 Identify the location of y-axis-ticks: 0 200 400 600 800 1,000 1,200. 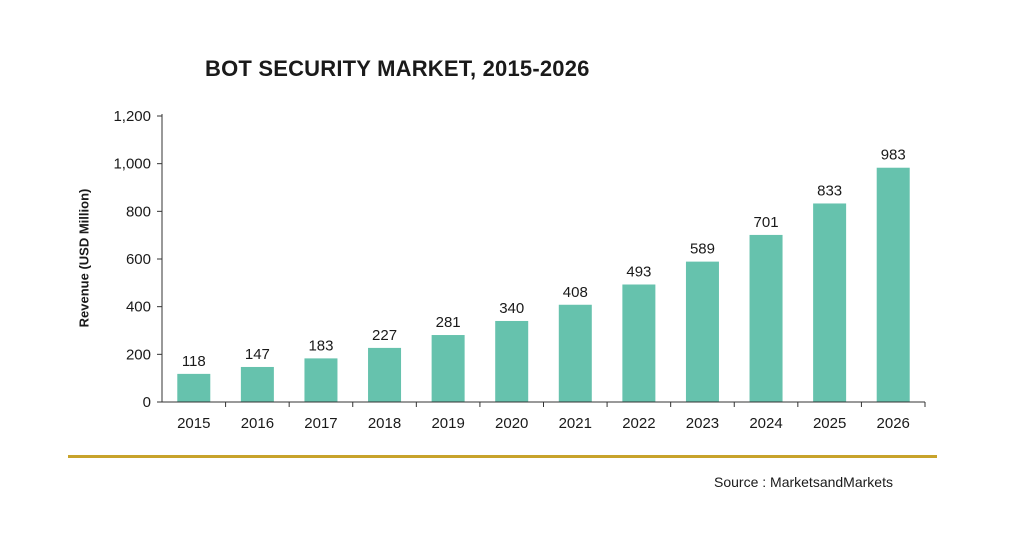
(137, 259).